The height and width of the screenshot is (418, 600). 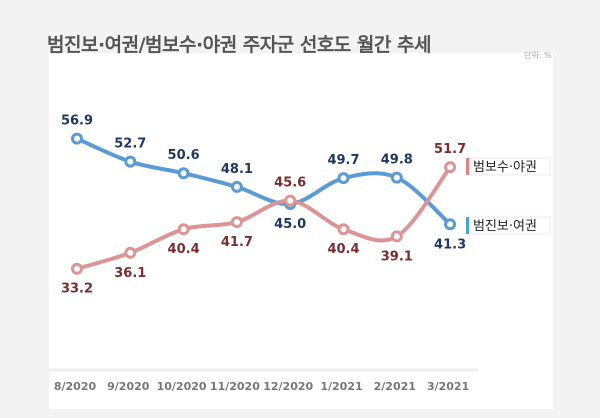 I want to click on data-label: 49.8, so click(x=397, y=160).